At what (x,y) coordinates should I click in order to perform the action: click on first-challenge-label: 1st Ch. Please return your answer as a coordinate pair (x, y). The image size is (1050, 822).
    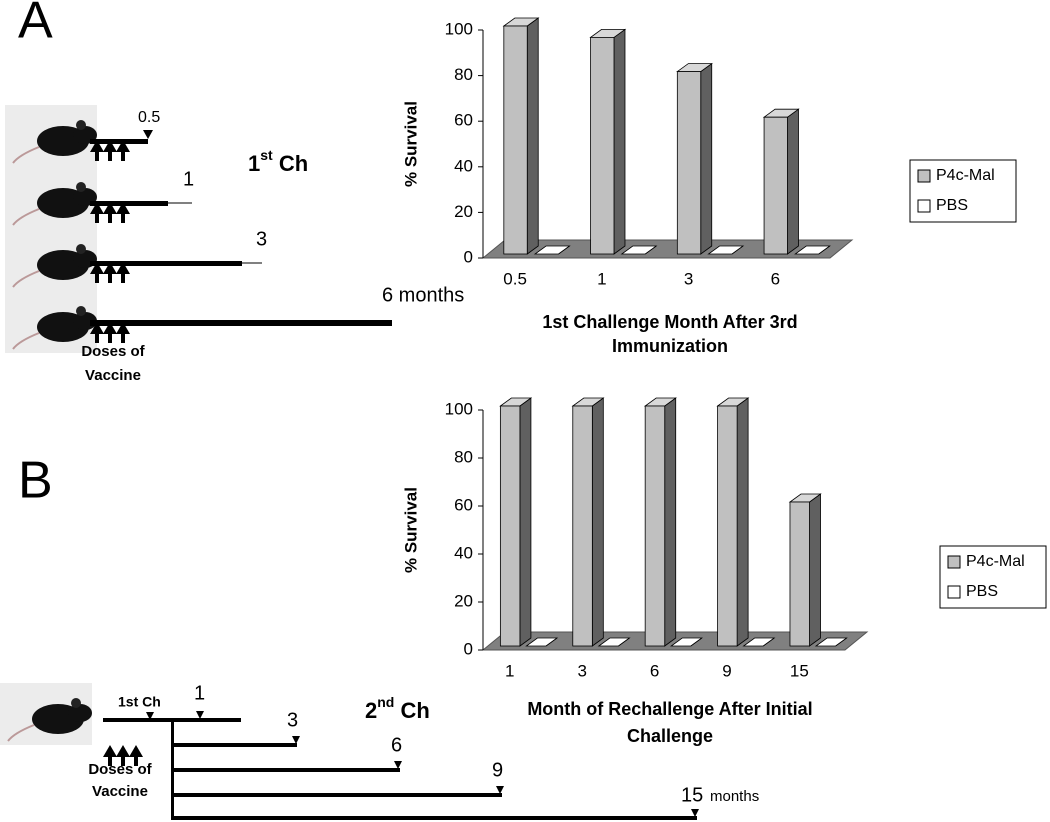
    Looking at the image, I should click on (139, 702).